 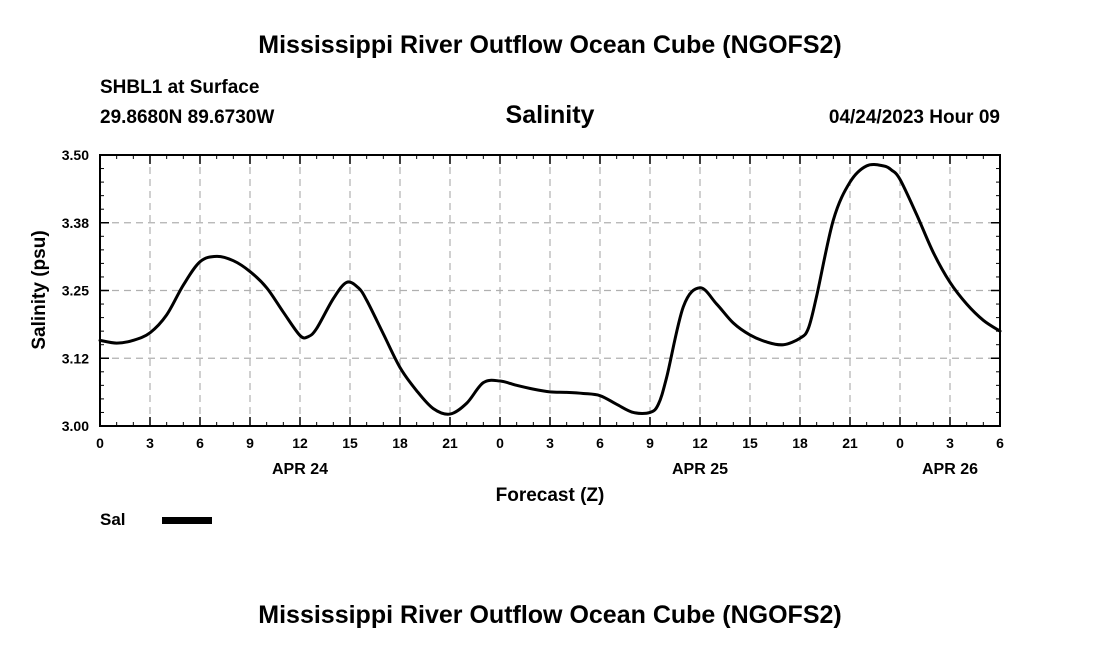 What do you see at coordinates (75, 358) in the screenshot?
I see `y-tick-label: 3.12` at bounding box center [75, 358].